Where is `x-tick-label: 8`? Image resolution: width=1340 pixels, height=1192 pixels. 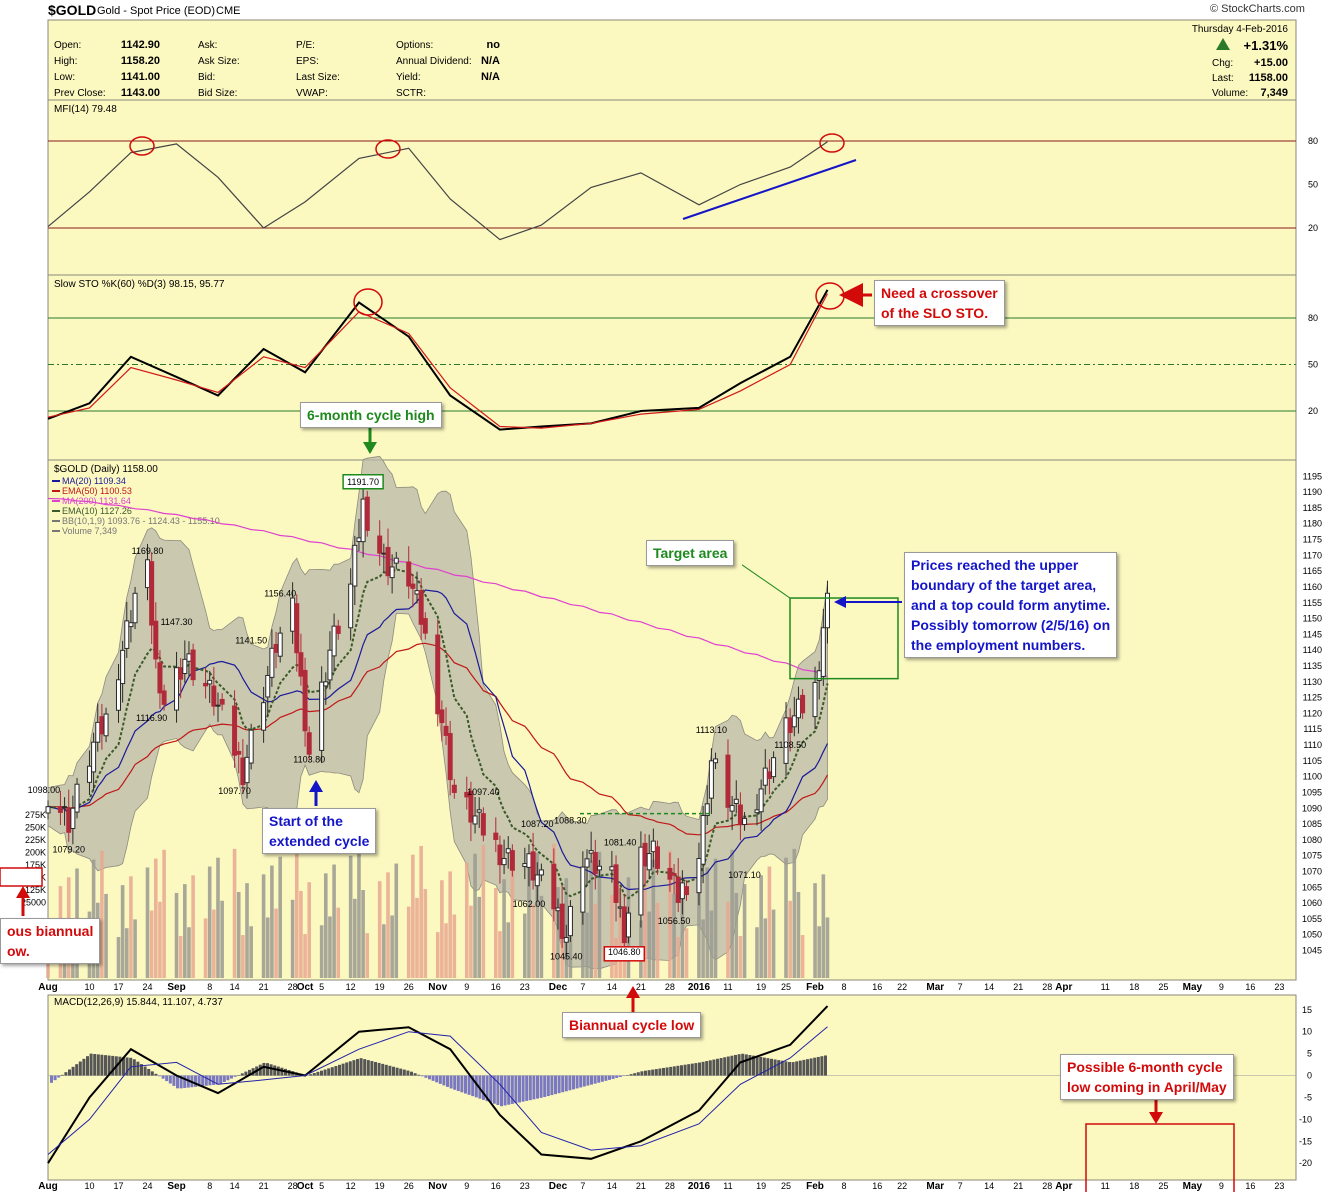
x-tick-label: 8 is located at coordinates (844, 1186).